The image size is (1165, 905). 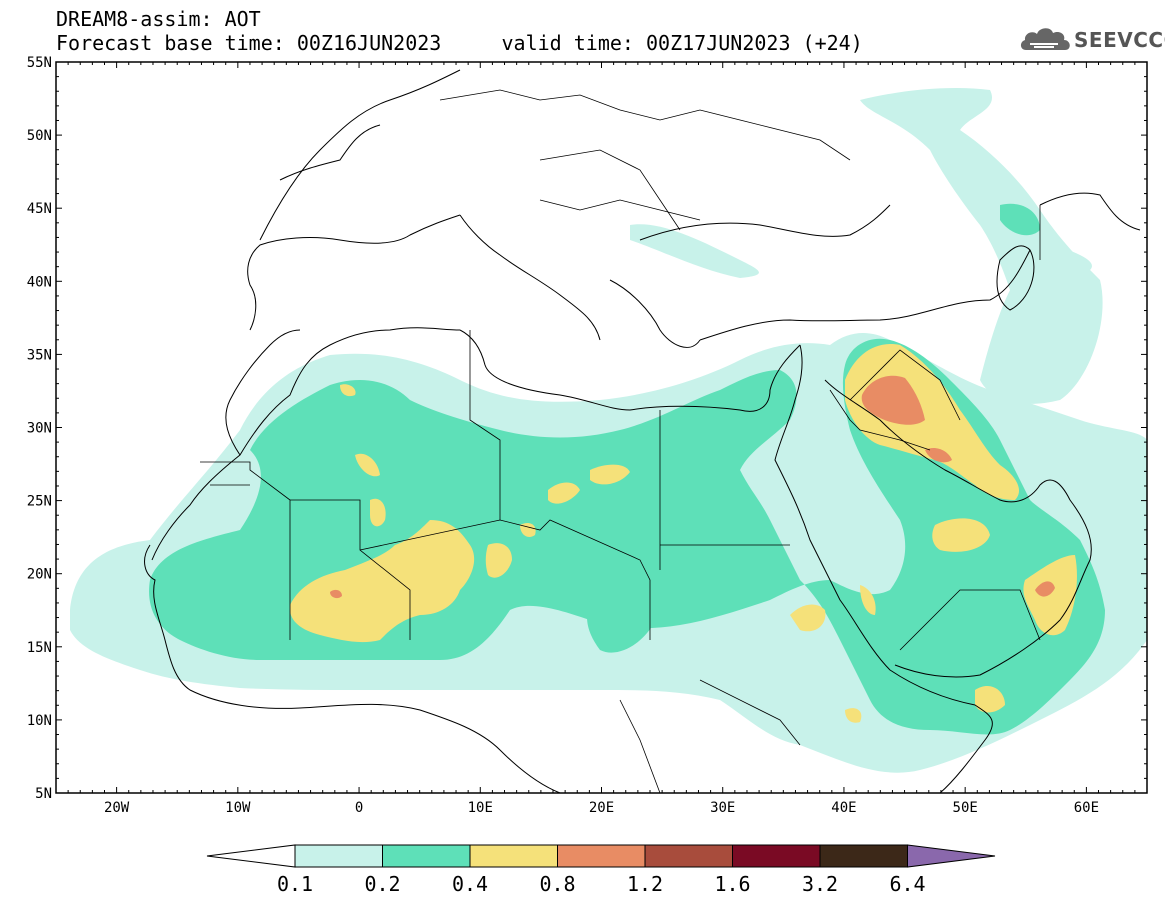 I want to click on lon-tick-label: 20E, so click(x=601, y=808).